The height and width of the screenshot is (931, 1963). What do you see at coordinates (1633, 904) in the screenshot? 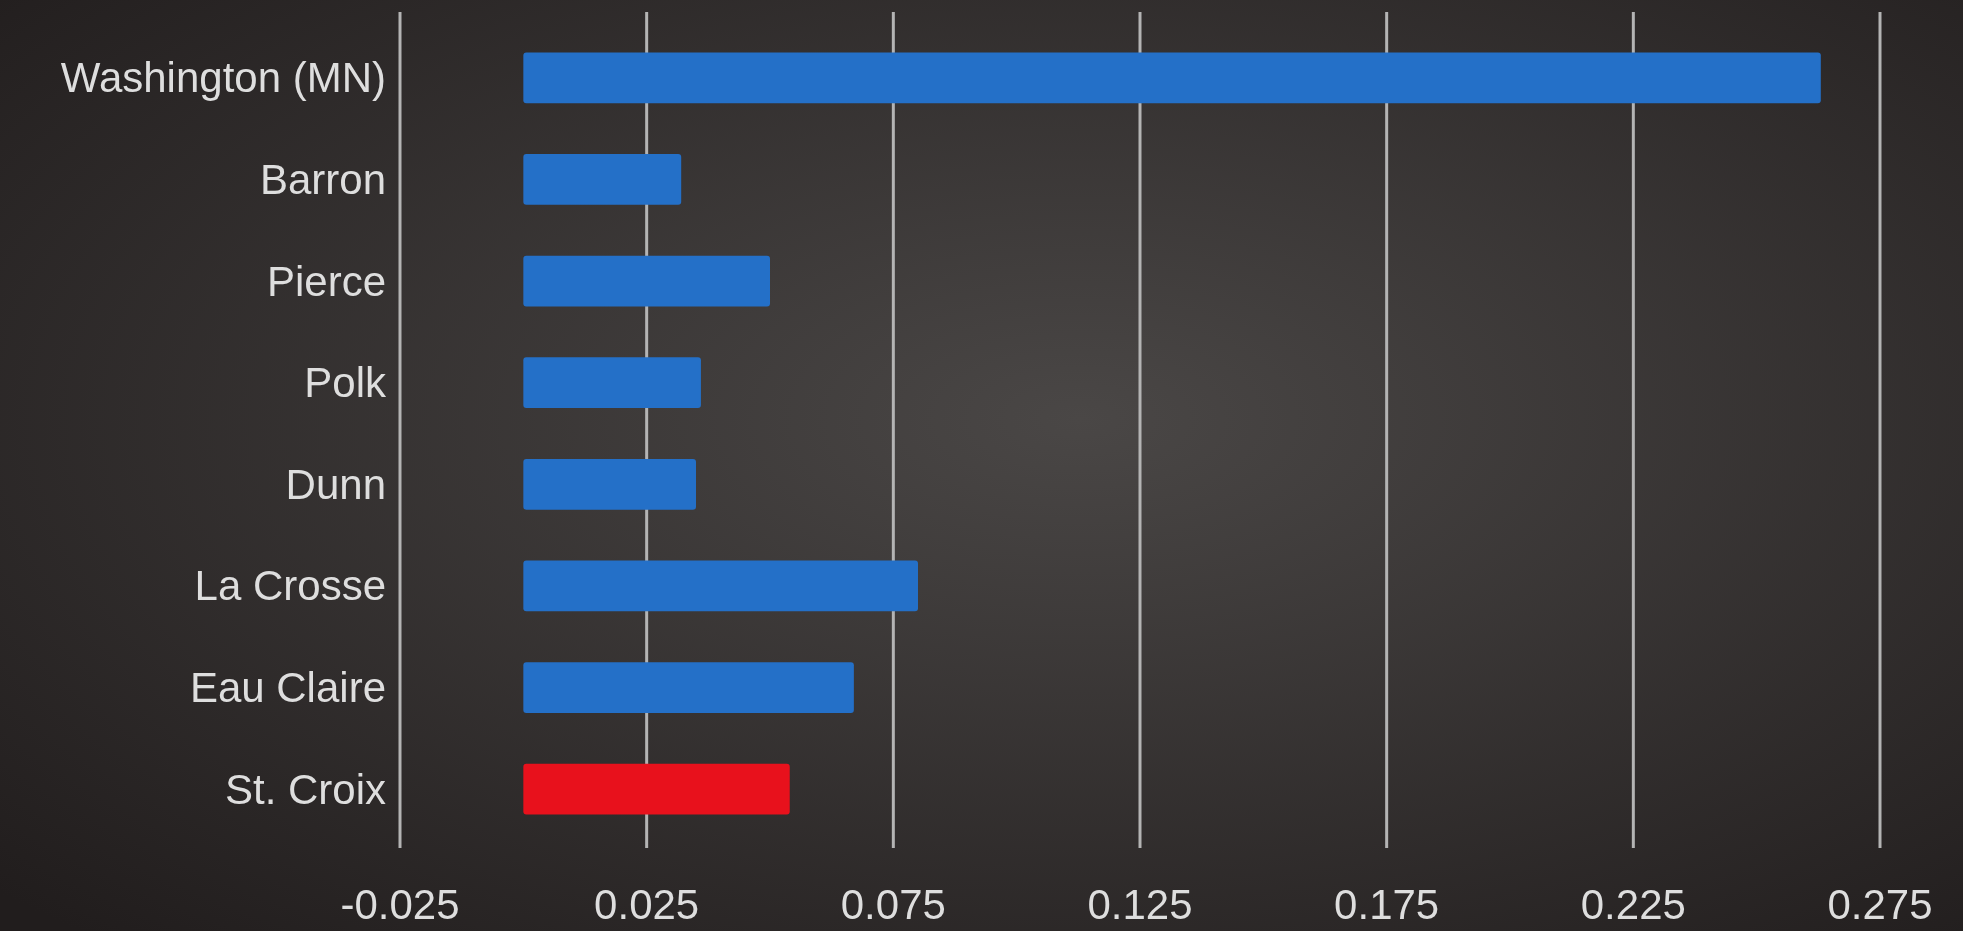
I see `x-tick-label: 0.225` at bounding box center [1633, 904].